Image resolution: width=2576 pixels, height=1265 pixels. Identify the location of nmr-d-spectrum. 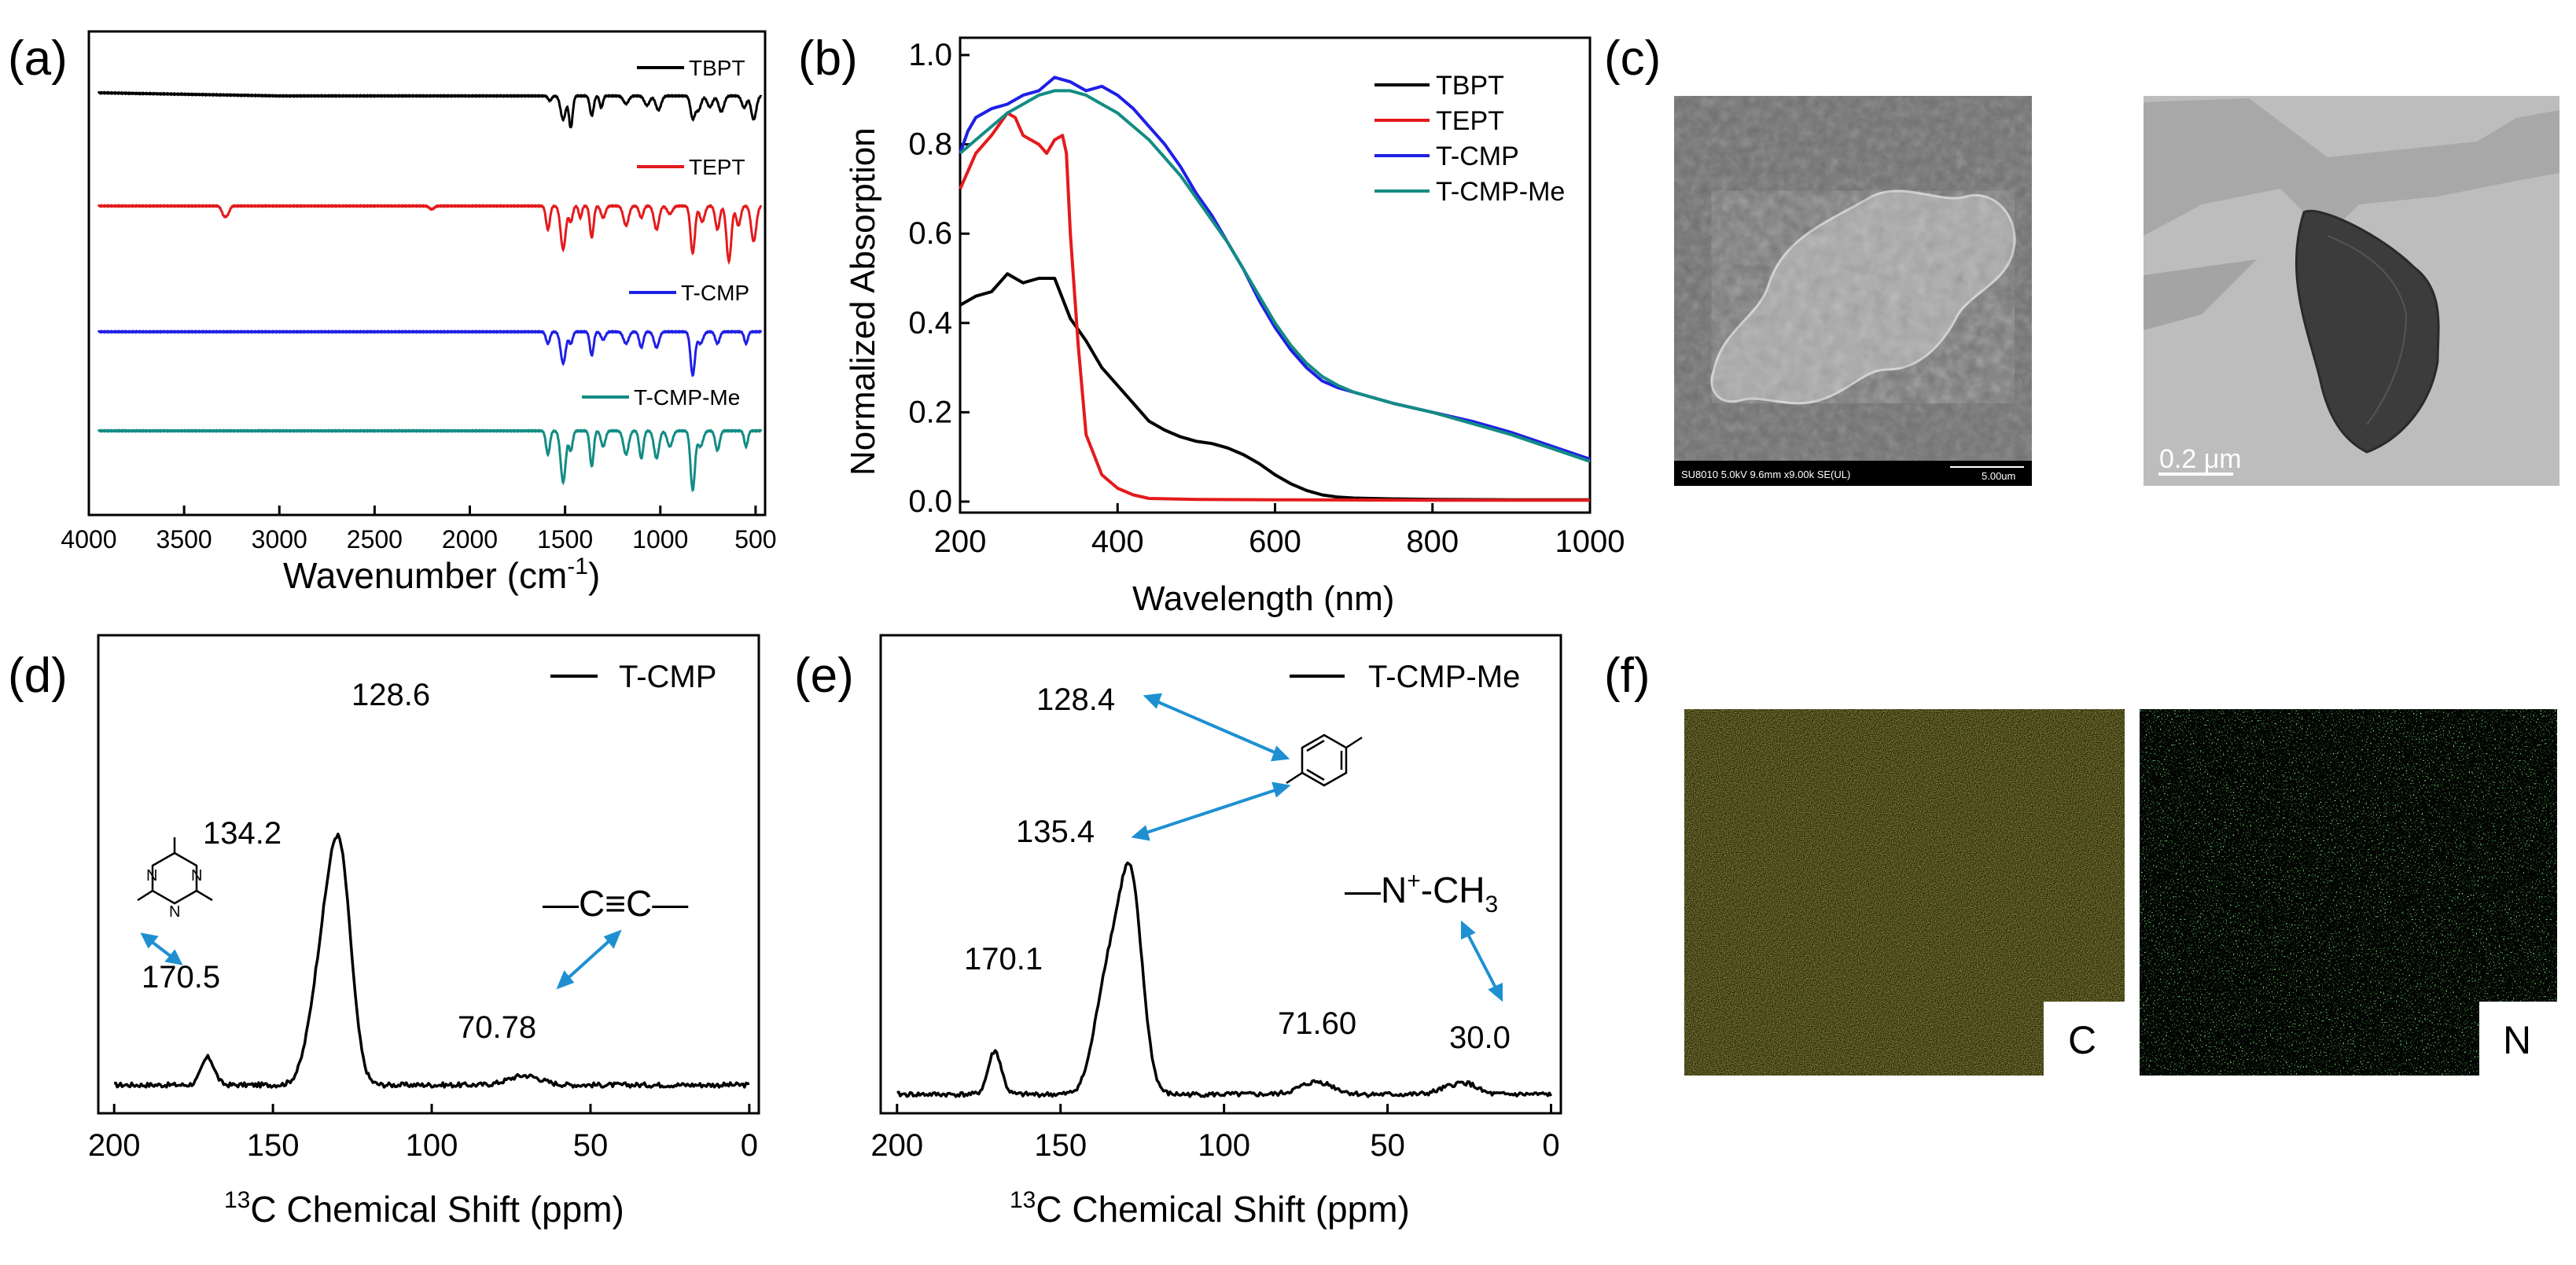
(432, 961).